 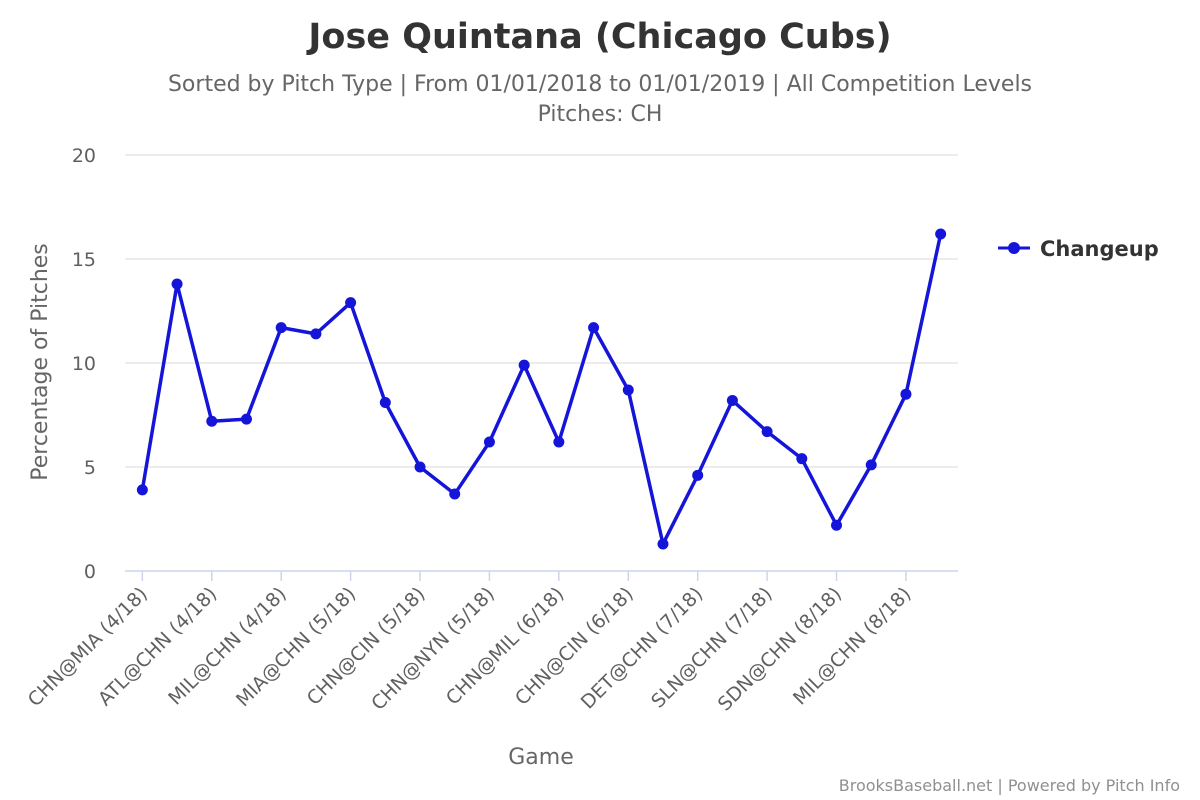 I want to click on x-tick-label: ATL@CHN (4/18), so click(x=157, y=646).